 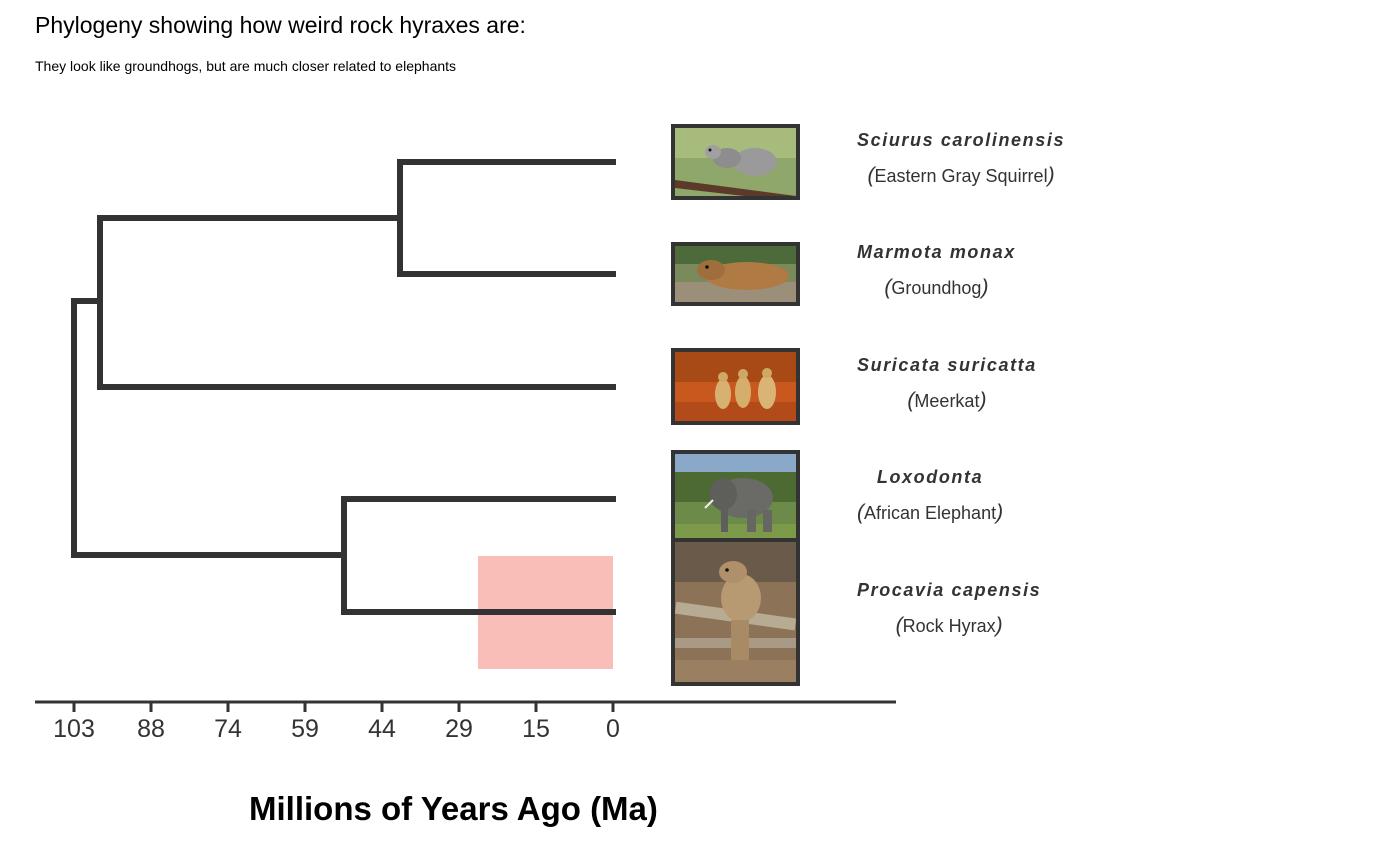 What do you see at coordinates (735, 274) in the screenshot?
I see `groundhog-photo` at bounding box center [735, 274].